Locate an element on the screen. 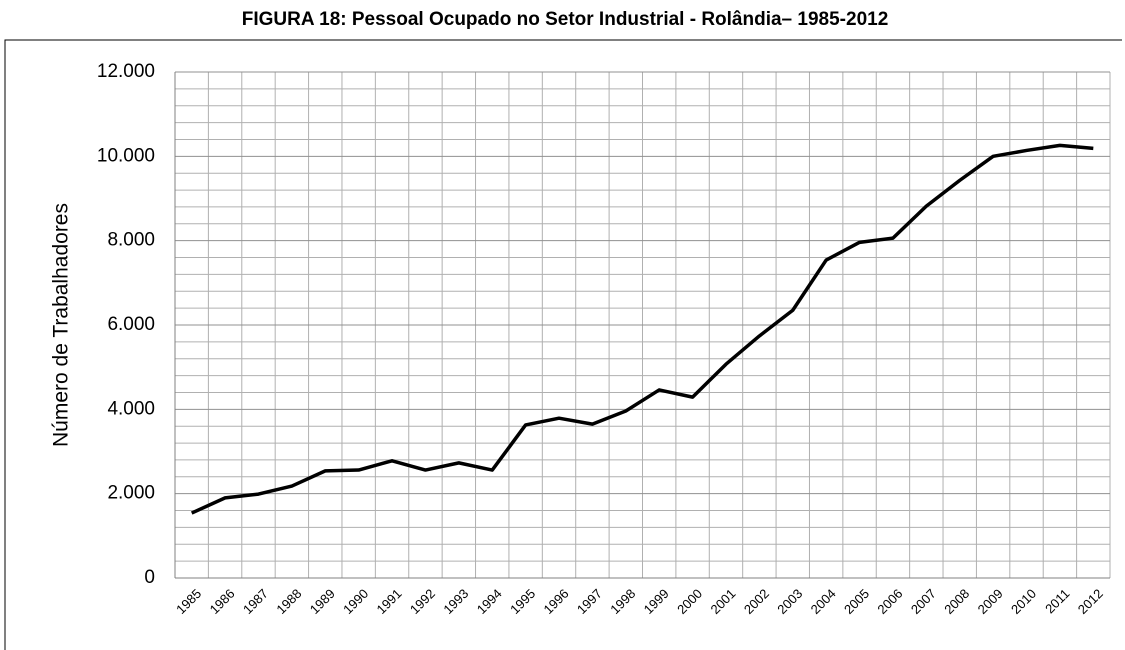  x-tick-label: 1990 is located at coordinates (355, 601).